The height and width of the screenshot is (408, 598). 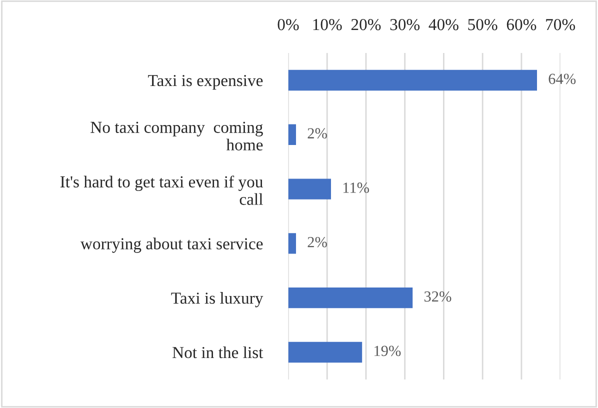 What do you see at coordinates (387, 351) in the screenshot?
I see `data-label: 19%` at bounding box center [387, 351].